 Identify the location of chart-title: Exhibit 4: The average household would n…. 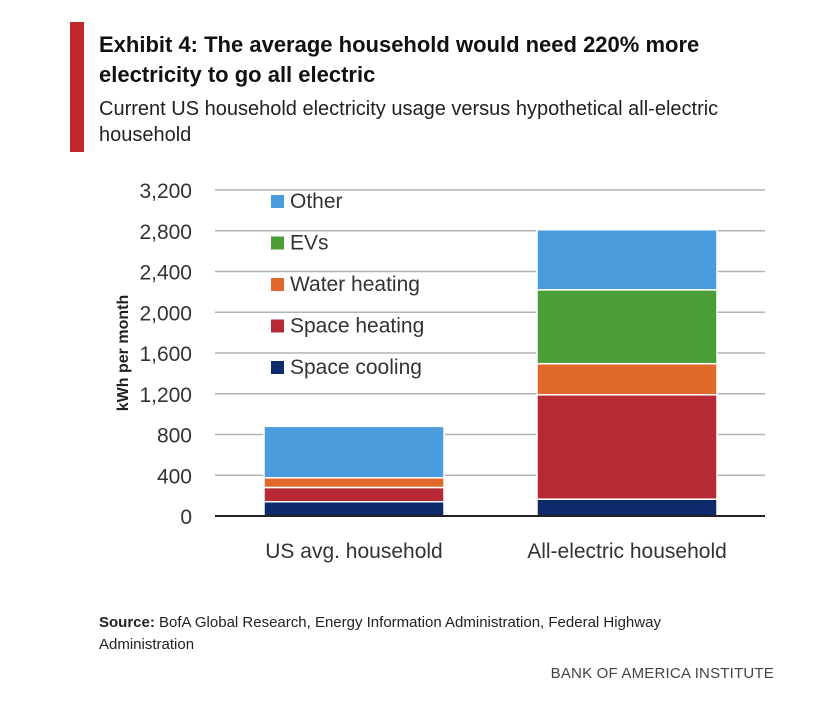
(399, 59).